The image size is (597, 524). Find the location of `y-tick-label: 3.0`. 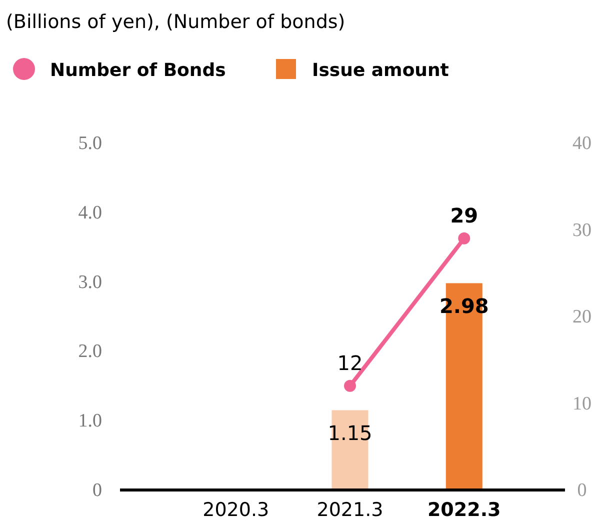

y-tick-label: 3.0 is located at coordinates (90, 282).